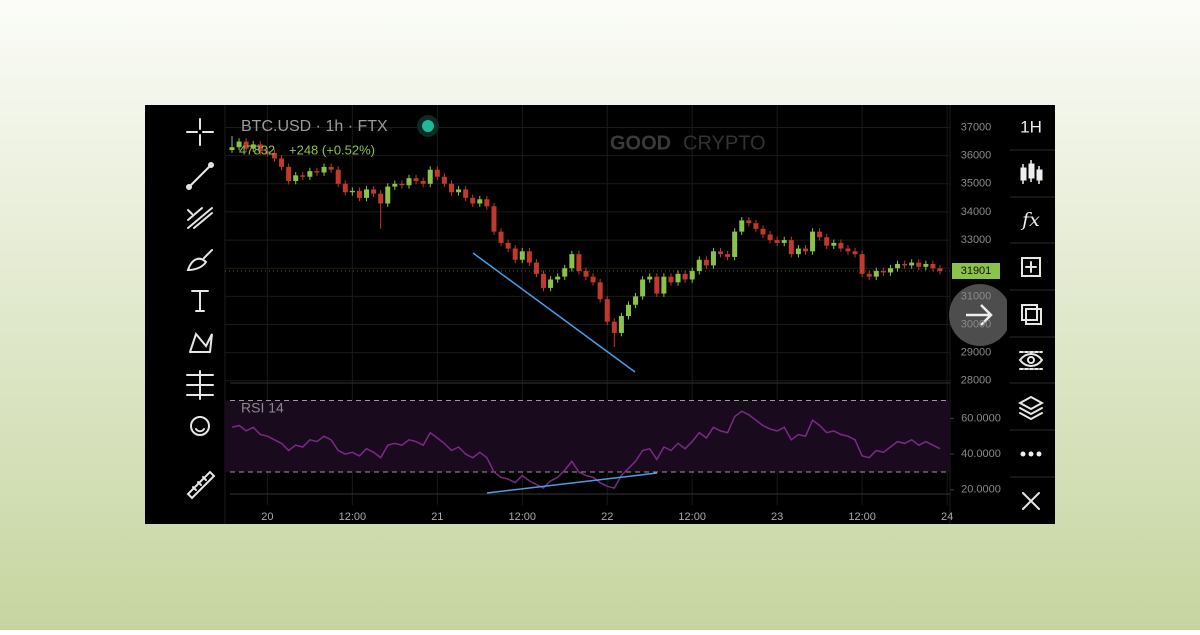 The width and height of the screenshot is (1200, 635). I want to click on layers-button, so click(1031, 408).